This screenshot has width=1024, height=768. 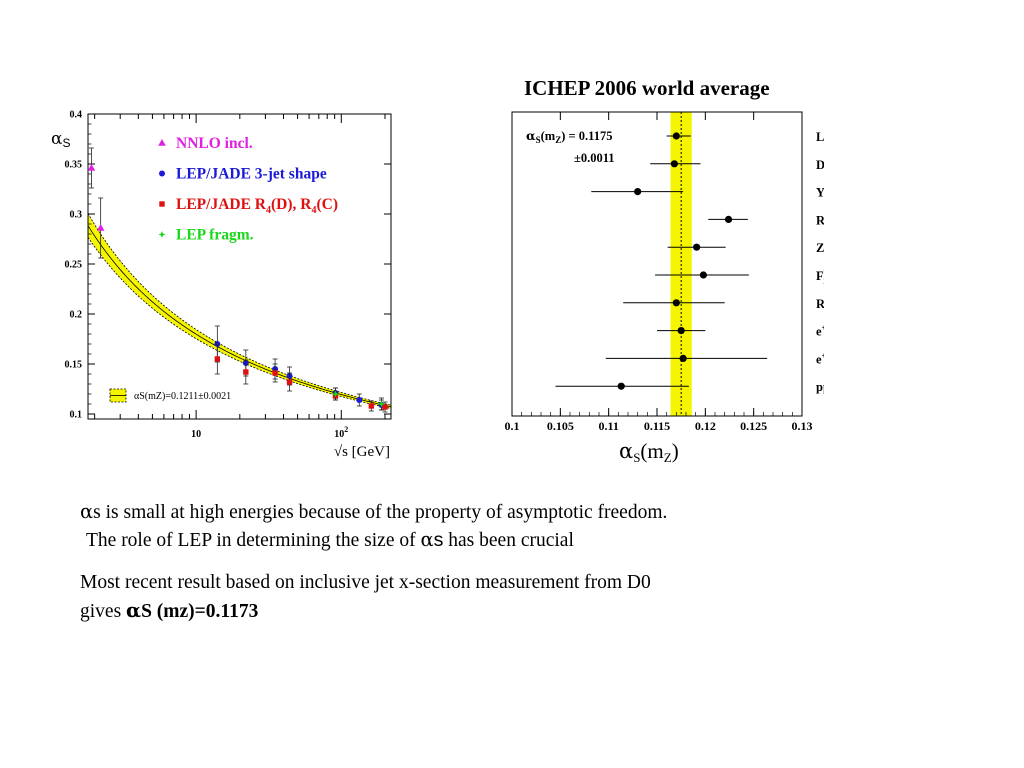 I want to click on x-tick-label: 0.12, so click(x=705, y=426).